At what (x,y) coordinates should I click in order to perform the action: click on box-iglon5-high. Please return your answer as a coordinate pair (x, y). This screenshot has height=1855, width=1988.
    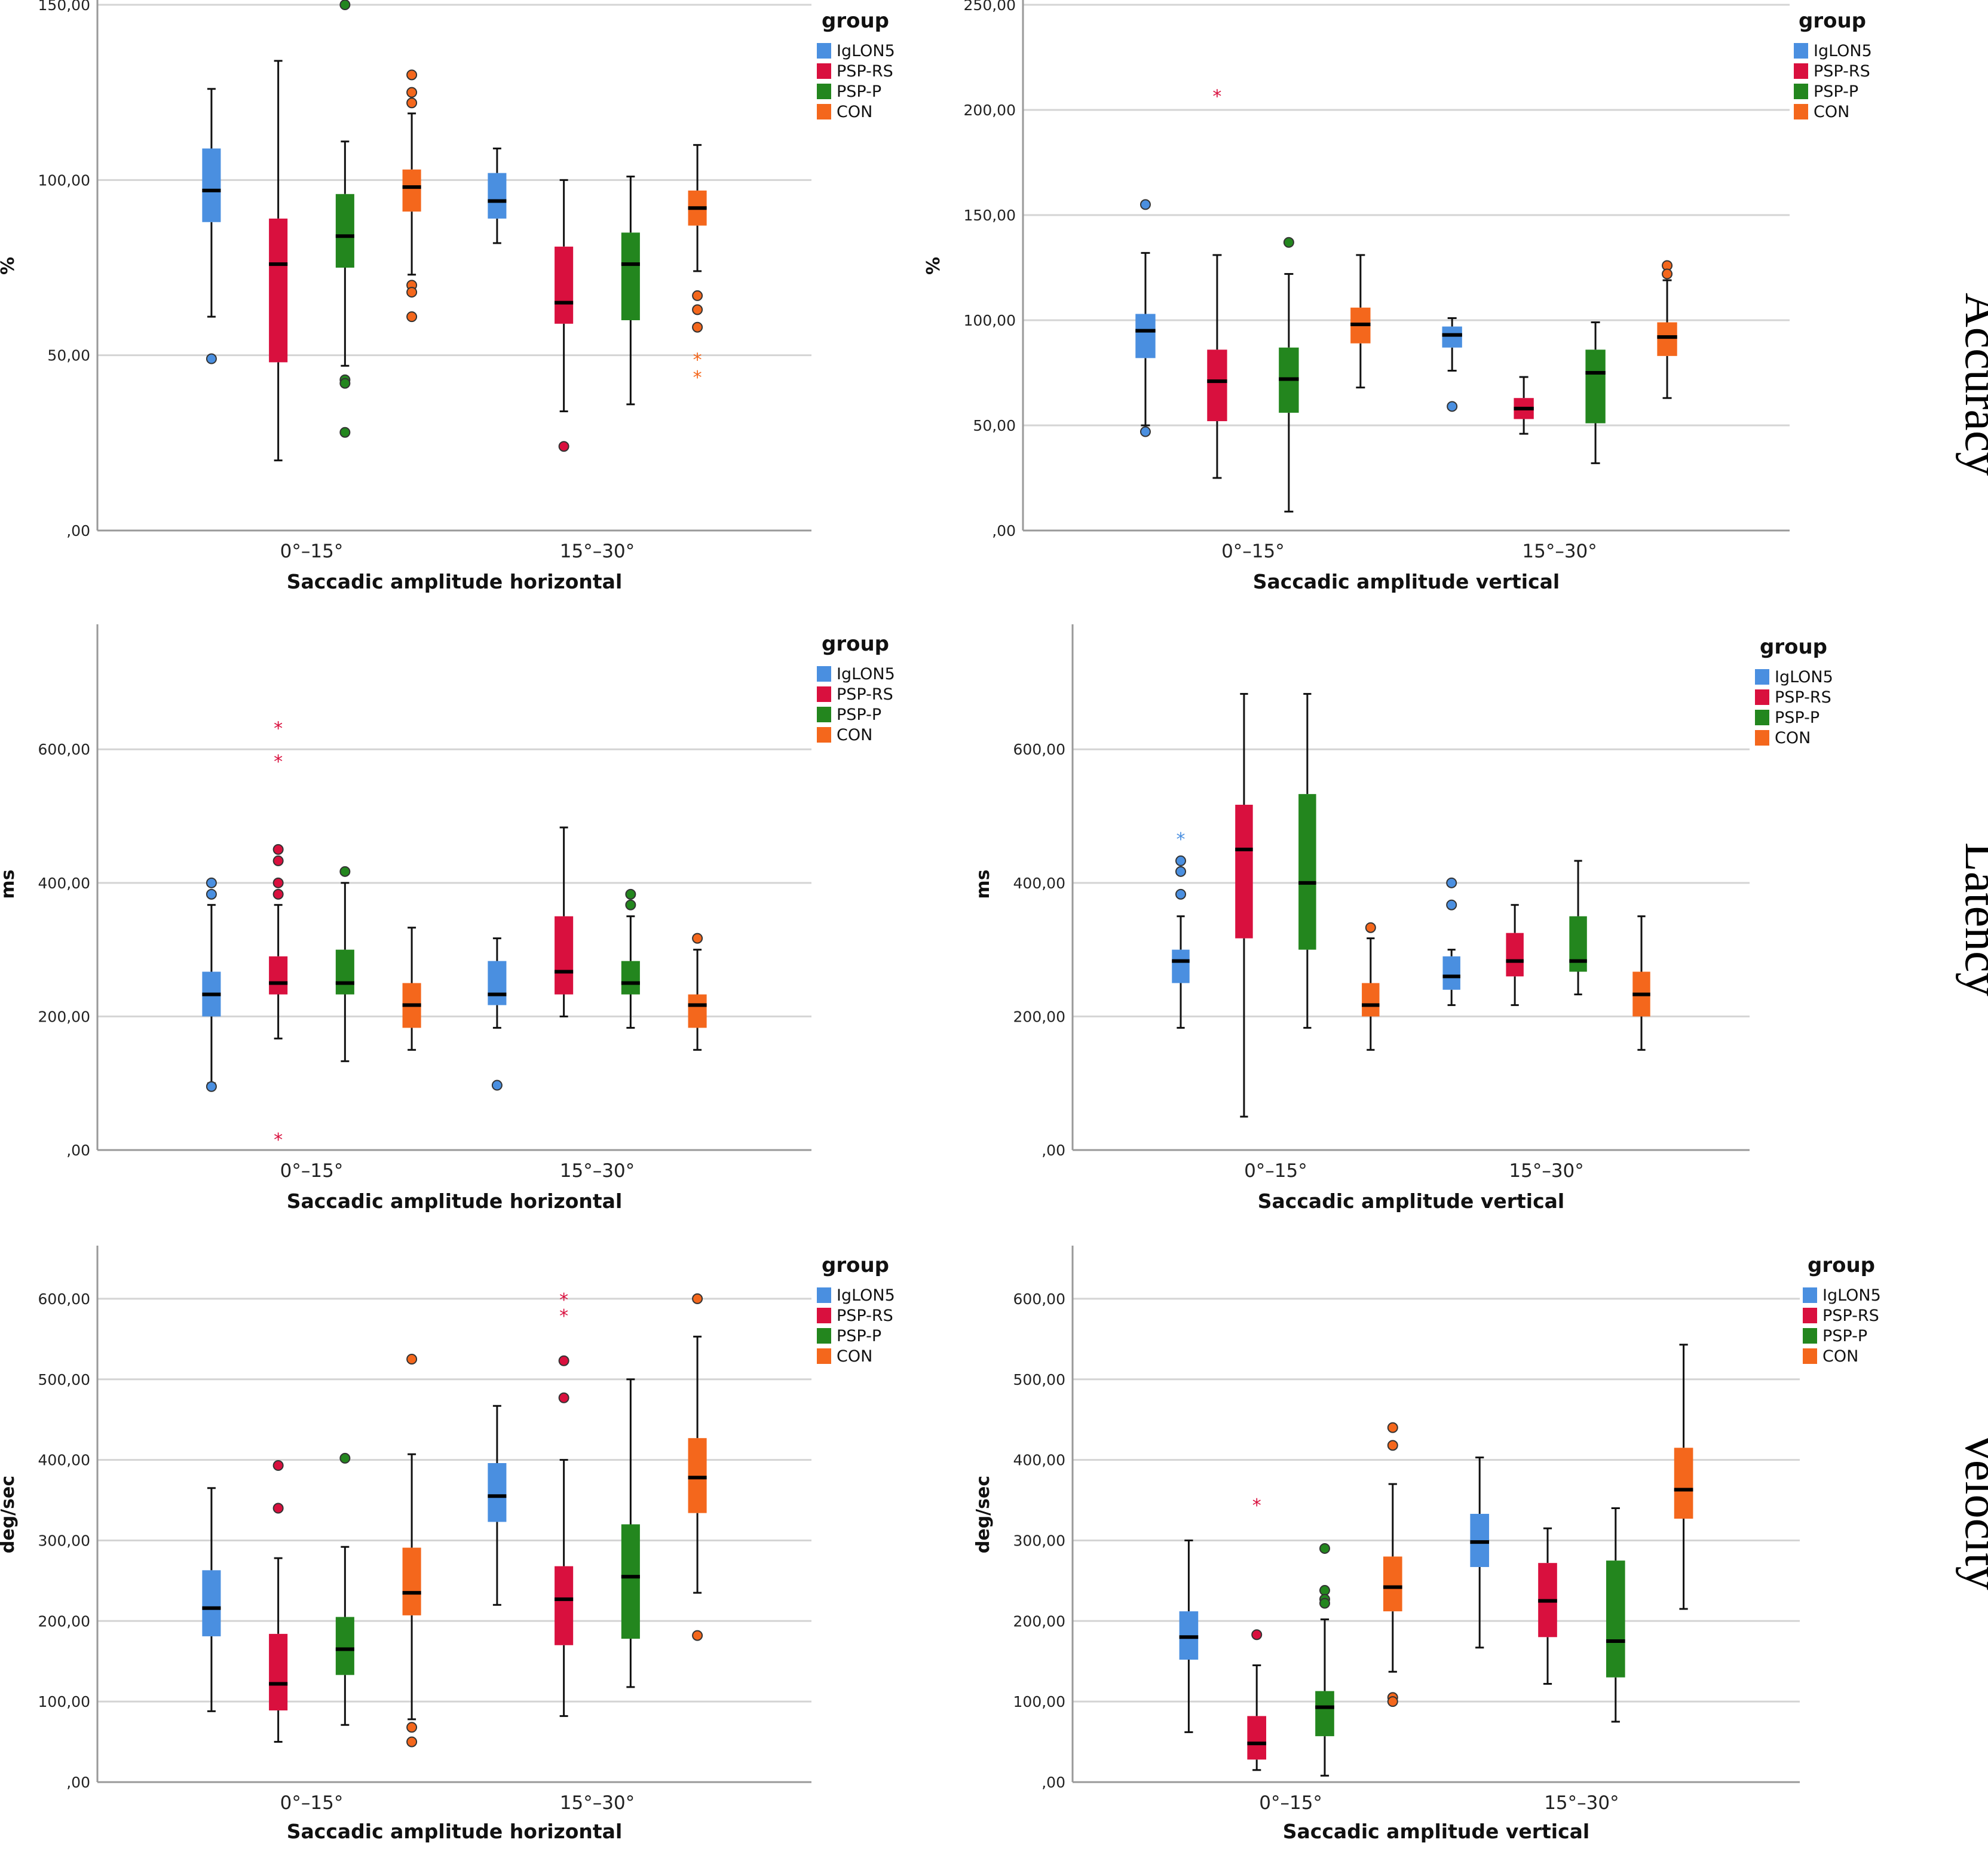
    Looking at the image, I should click on (497, 1014).